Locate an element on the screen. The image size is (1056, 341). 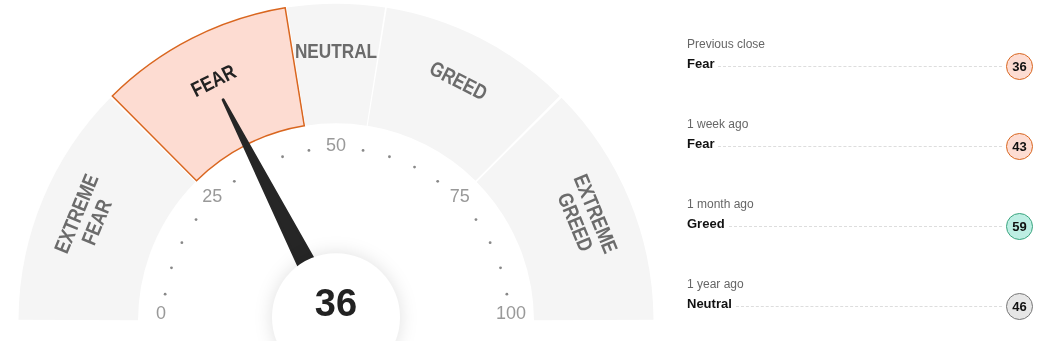
slice-label: NEUTRAL is located at coordinates (336, 51).